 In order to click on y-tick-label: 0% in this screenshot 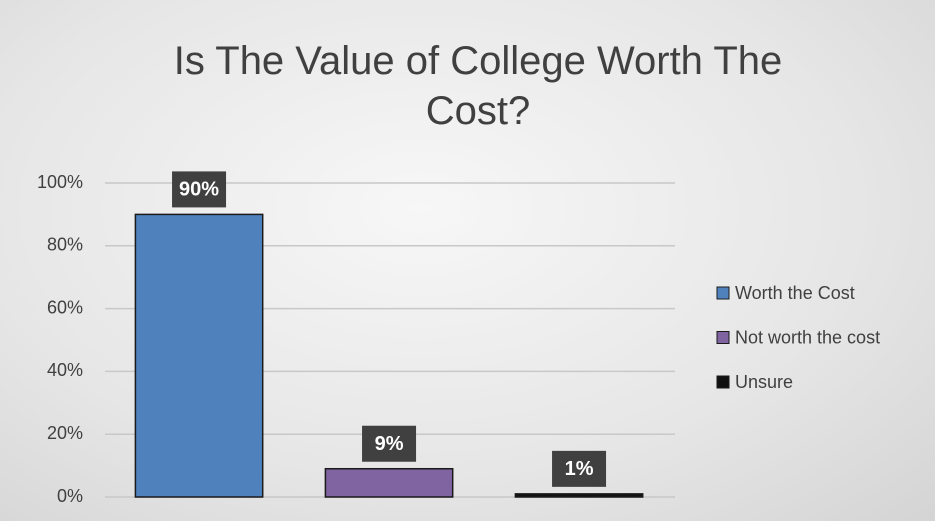, I will do `click(70, 496)`.